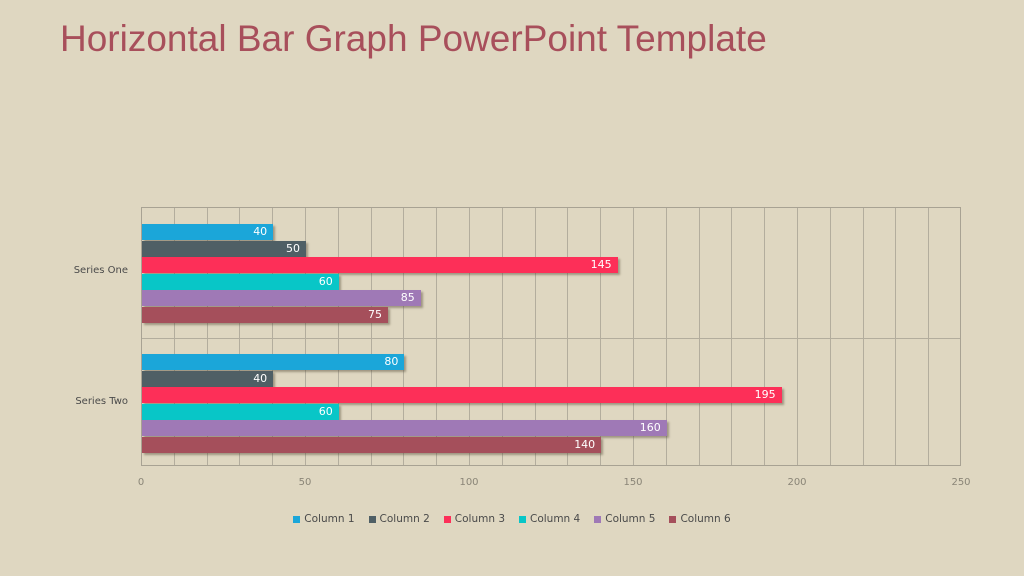 The image size is (1024, 576). Describe the element at coordinates (601, 264) in the screenshot. I see `bar-value-label: 145` at that location.